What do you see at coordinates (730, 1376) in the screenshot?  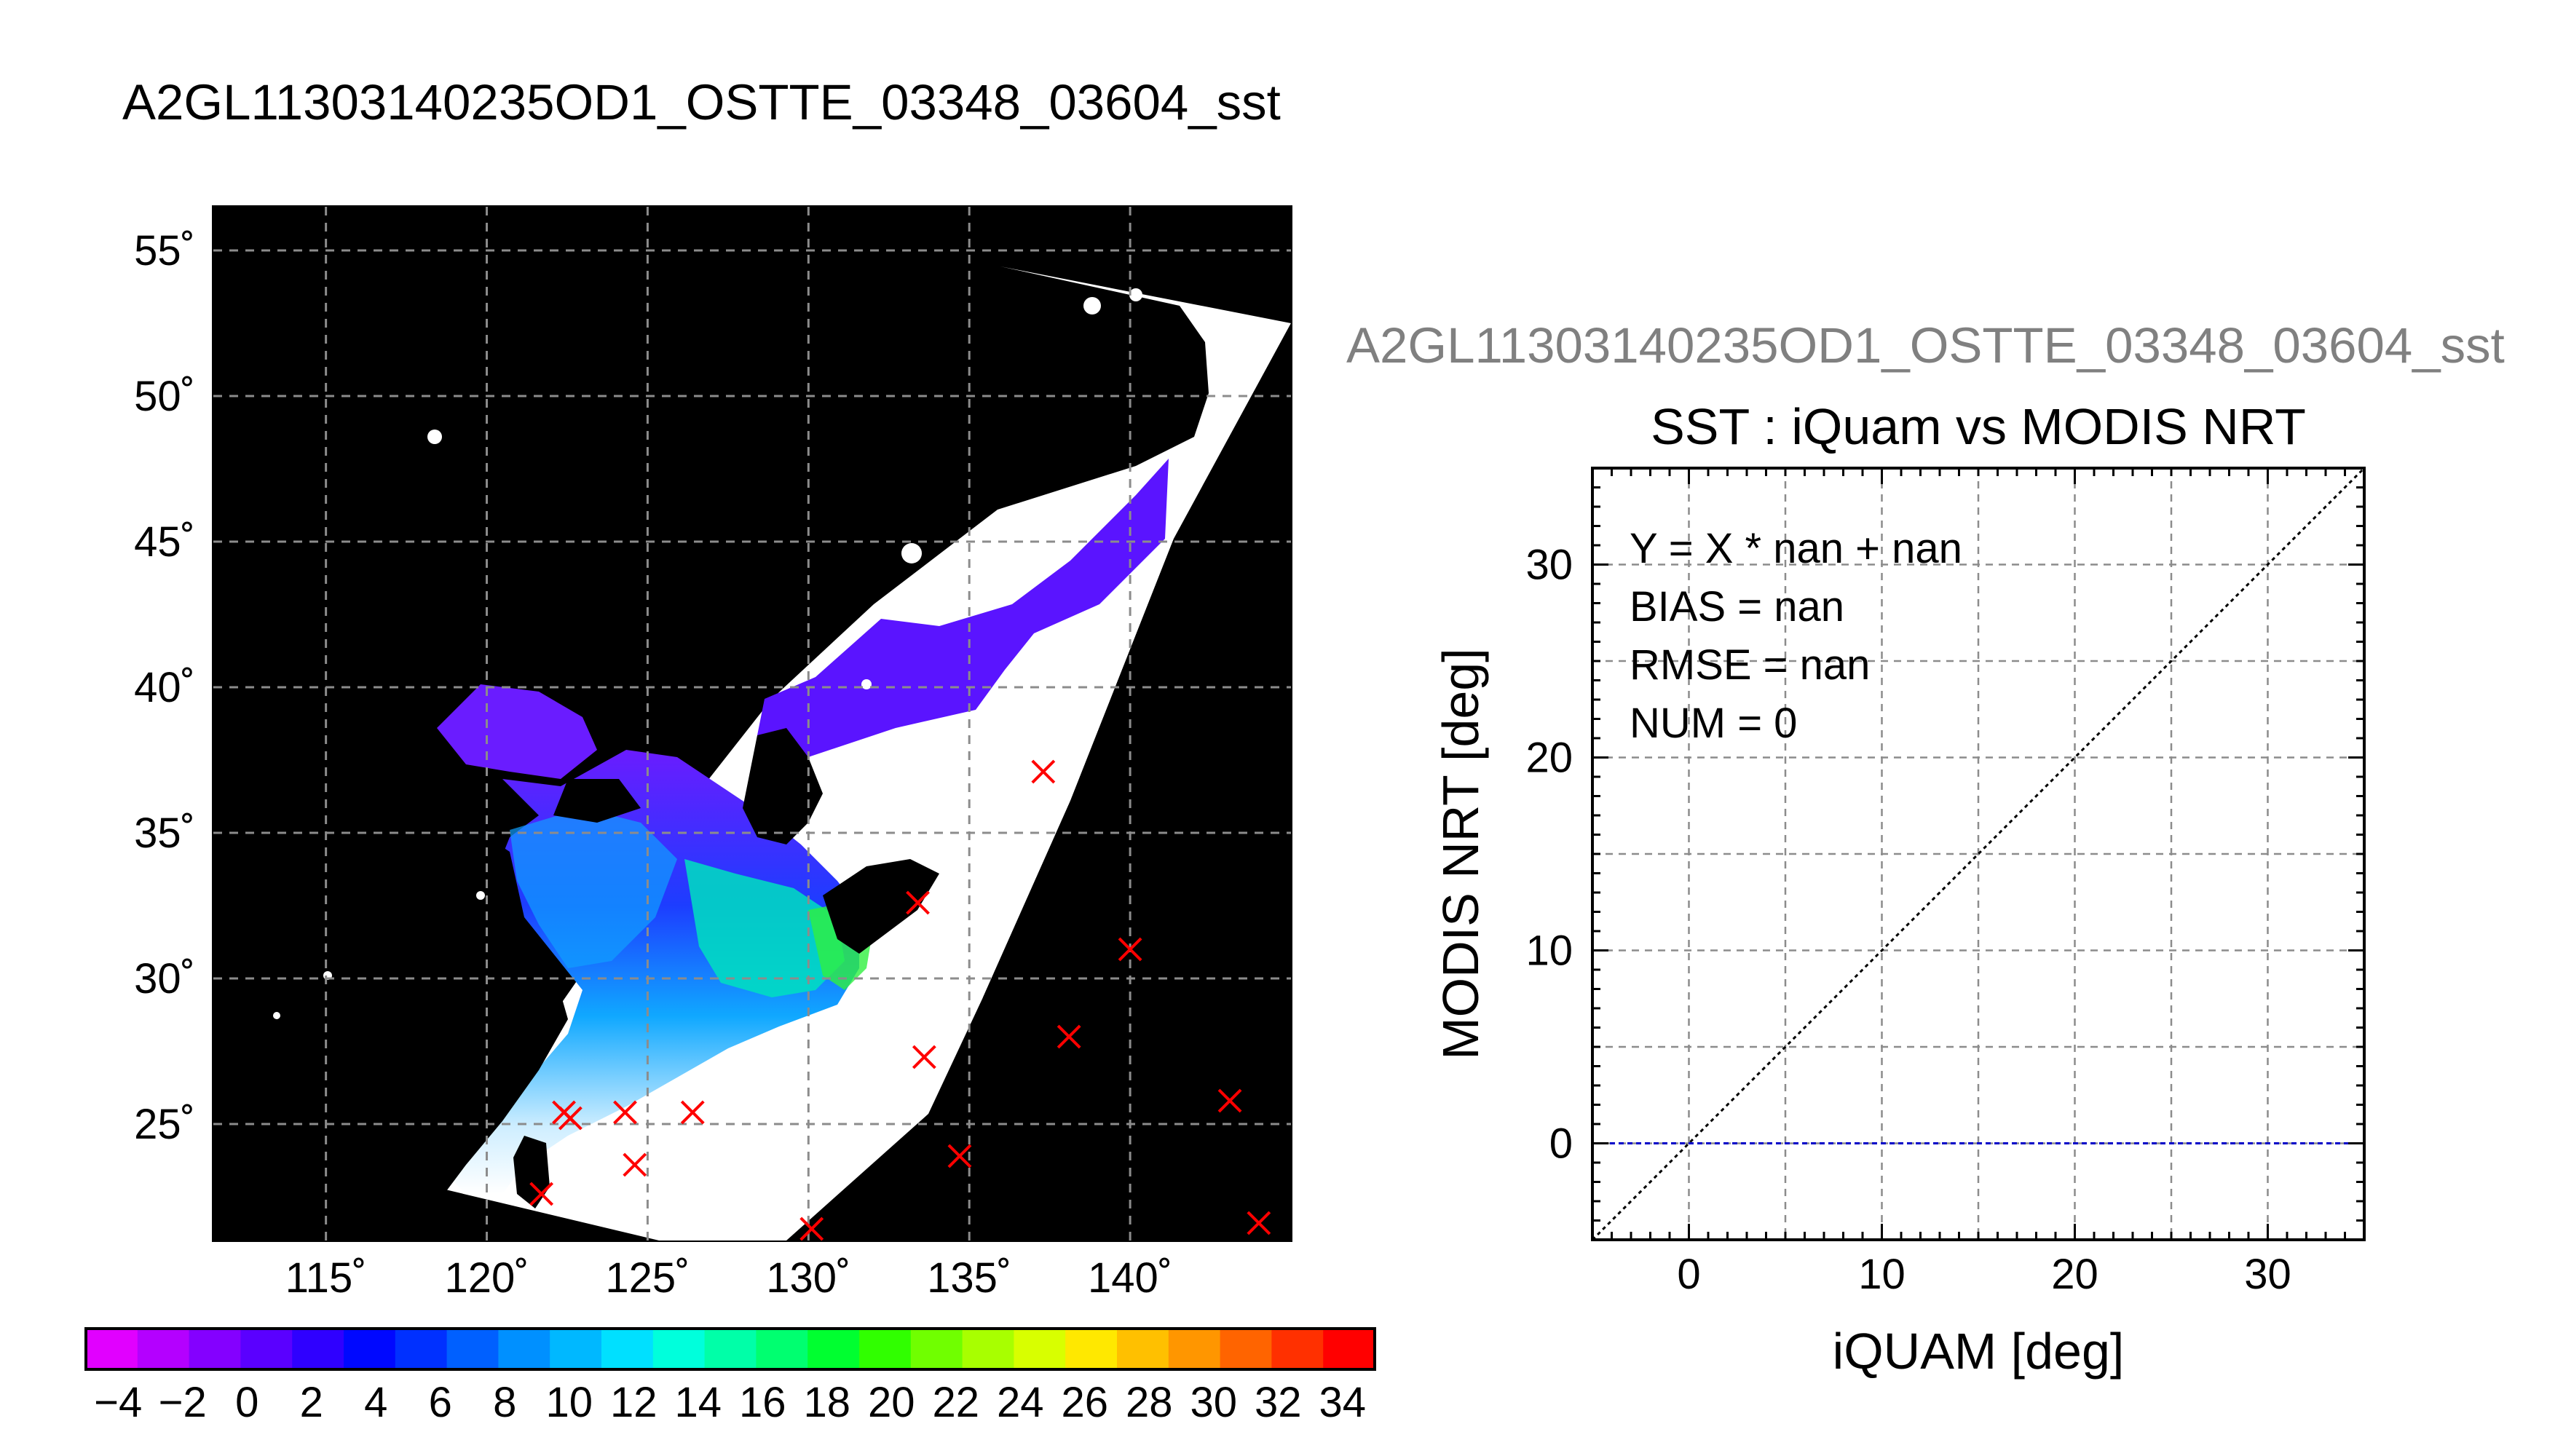 I see `colorbar: −4 −2 0 2 4 6 8 10 12 14 16 18 20 22 24 26 28 30 32 34` at bounding box center [730, 1376].